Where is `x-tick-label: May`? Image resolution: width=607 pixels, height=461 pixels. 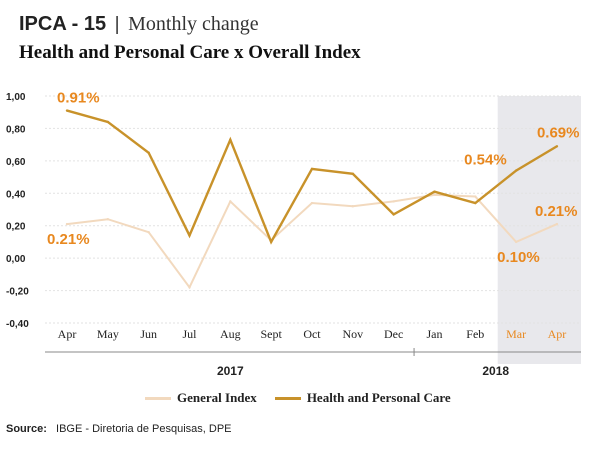 x-tick-label: May is located at coordinates (108, 334).